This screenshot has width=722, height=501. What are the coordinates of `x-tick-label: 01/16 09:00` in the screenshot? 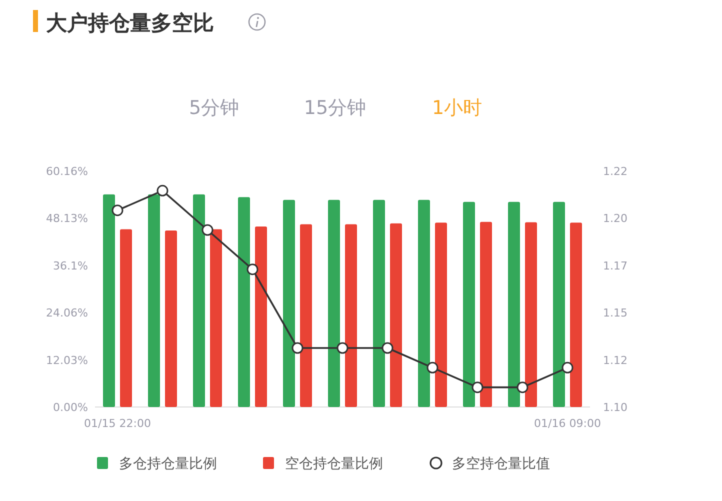 It's located at (567, 423).